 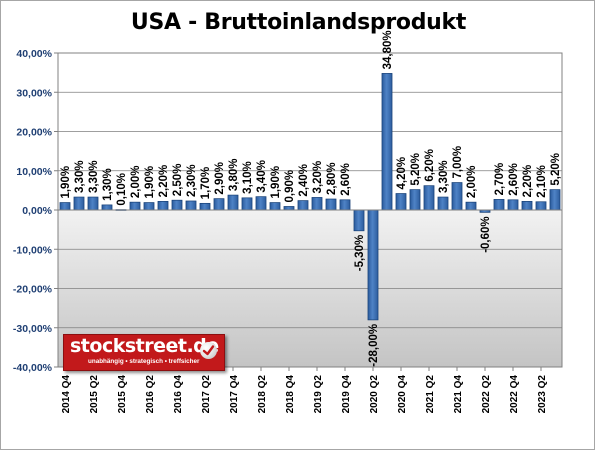 What do you see at coordinates (388, 49) in the screenshot?
I see `data-label: 34,80%` at bounding box center [388, 49].